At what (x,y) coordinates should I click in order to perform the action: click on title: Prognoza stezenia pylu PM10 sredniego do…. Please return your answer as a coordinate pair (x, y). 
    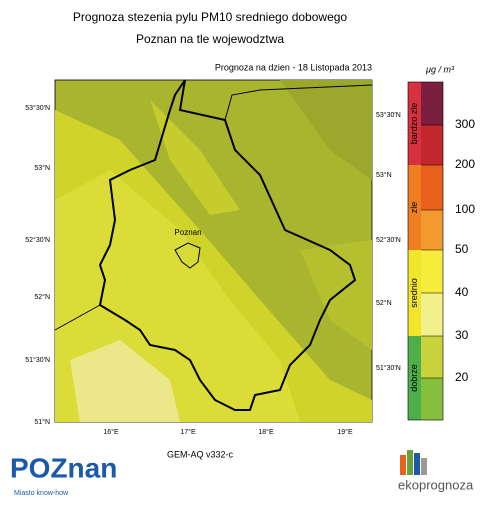
    Looking at the image, I should click on (210, 17).